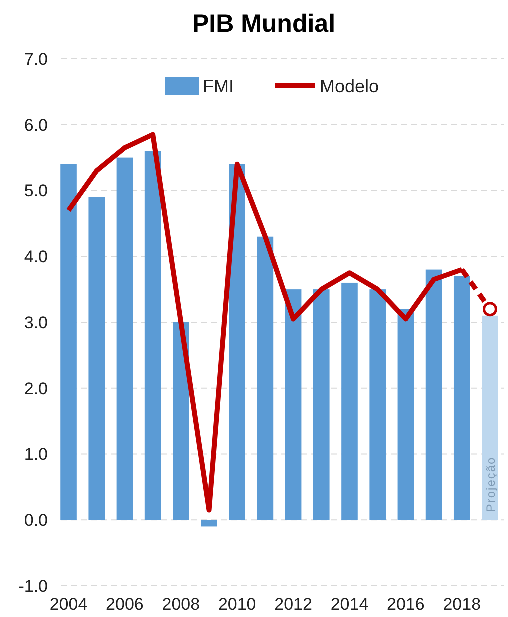 The height and width of the screenshot is (617, 508). Describe the element at coordinates (36, 520) in the screenshot. I see `y-tick-label: 0.0` at that location.